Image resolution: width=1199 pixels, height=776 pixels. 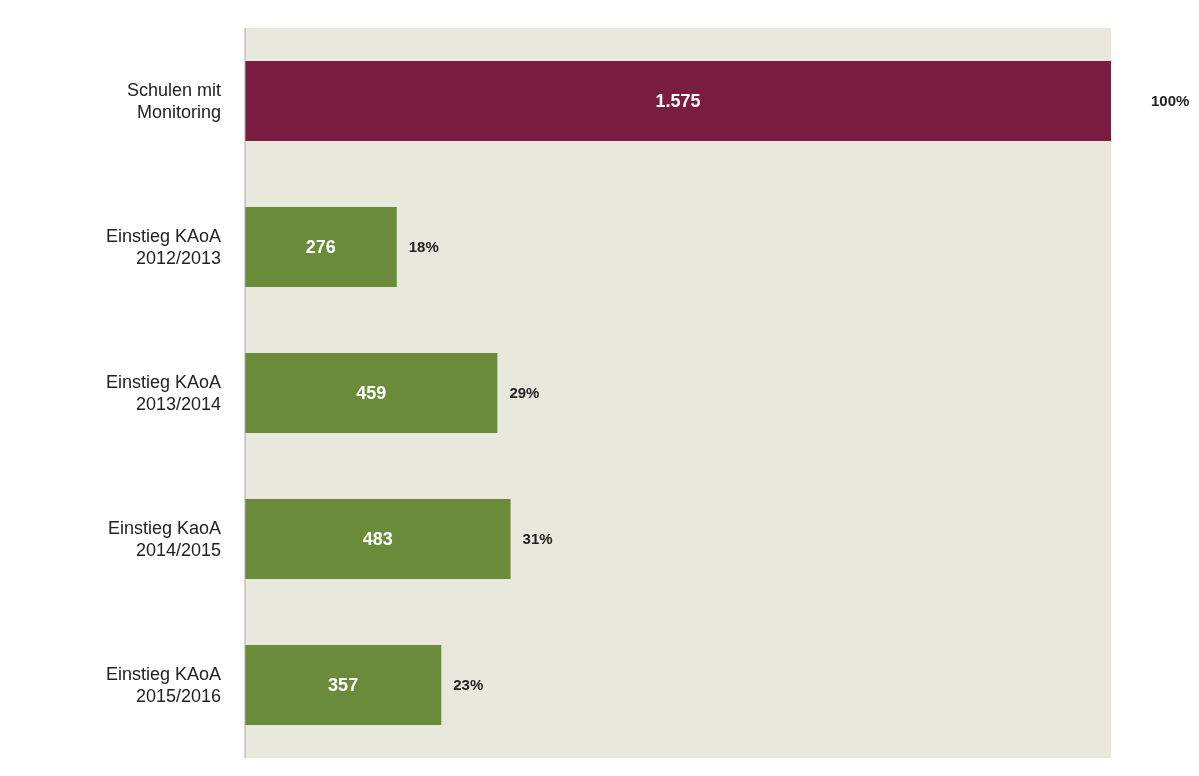 I want to click on annotation: 18%, so click(x=423, y=247).